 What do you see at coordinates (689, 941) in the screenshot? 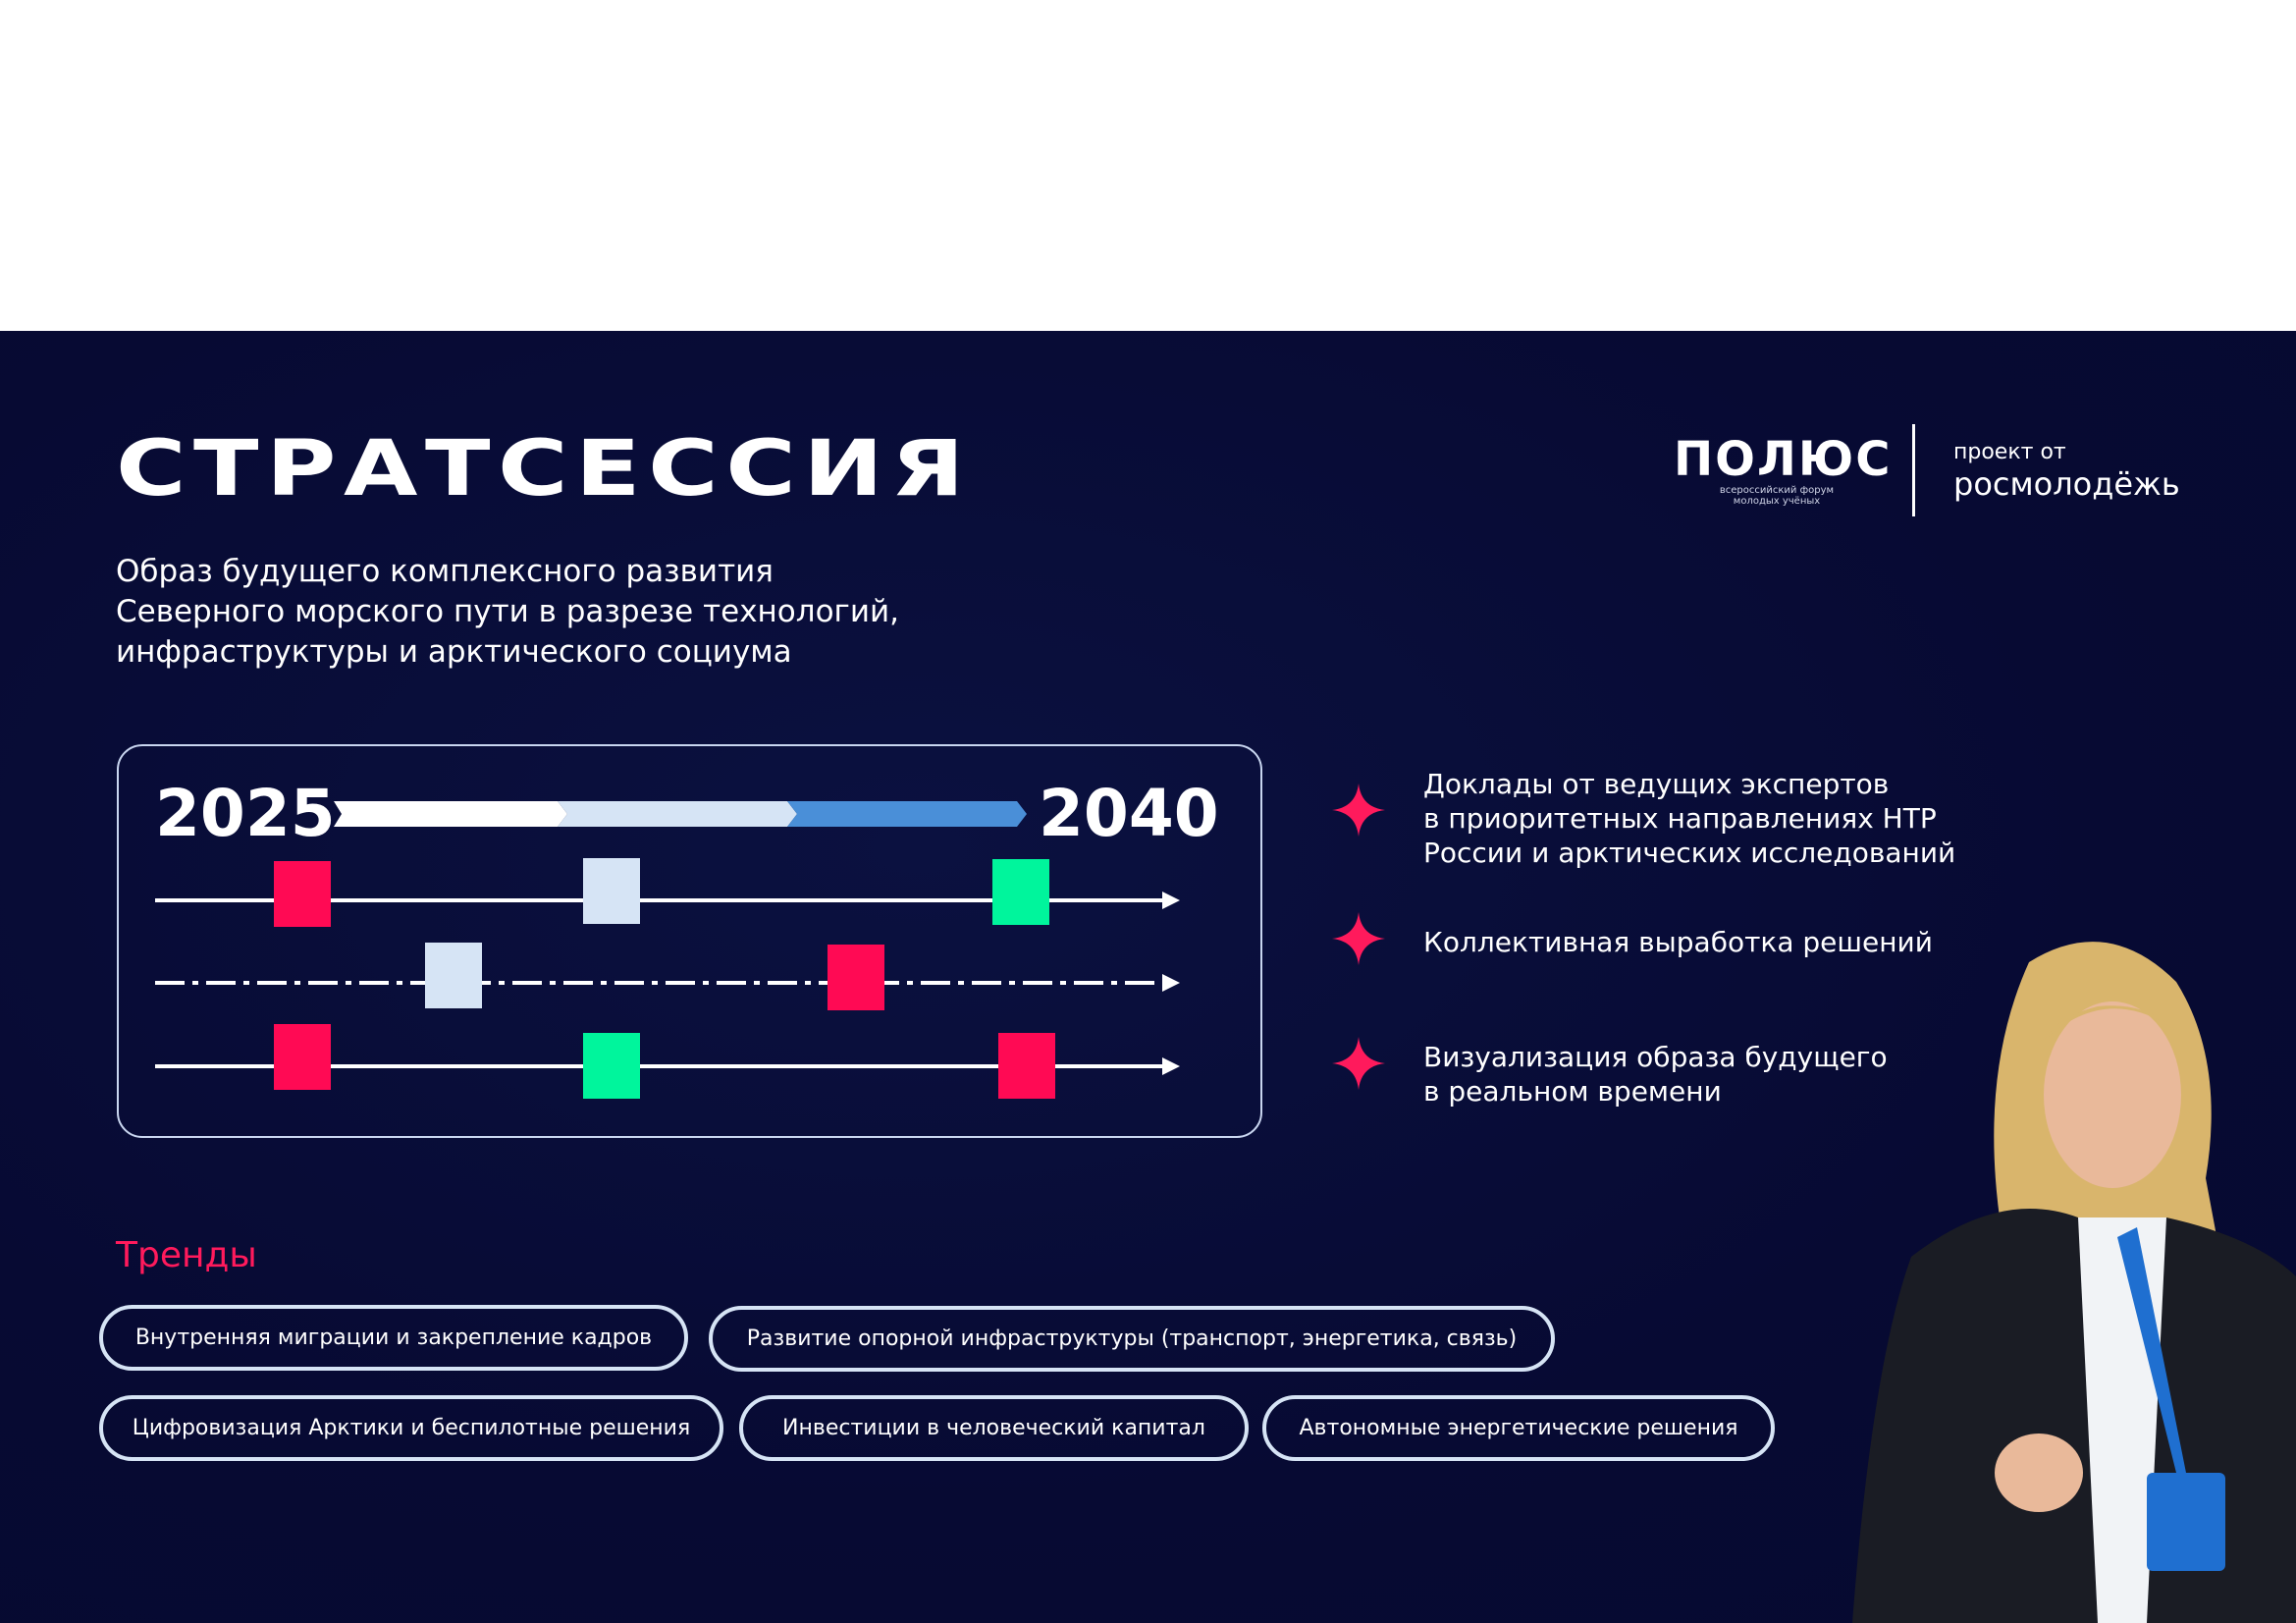
I see `timeline-panel` at bounding box center [689, 941].